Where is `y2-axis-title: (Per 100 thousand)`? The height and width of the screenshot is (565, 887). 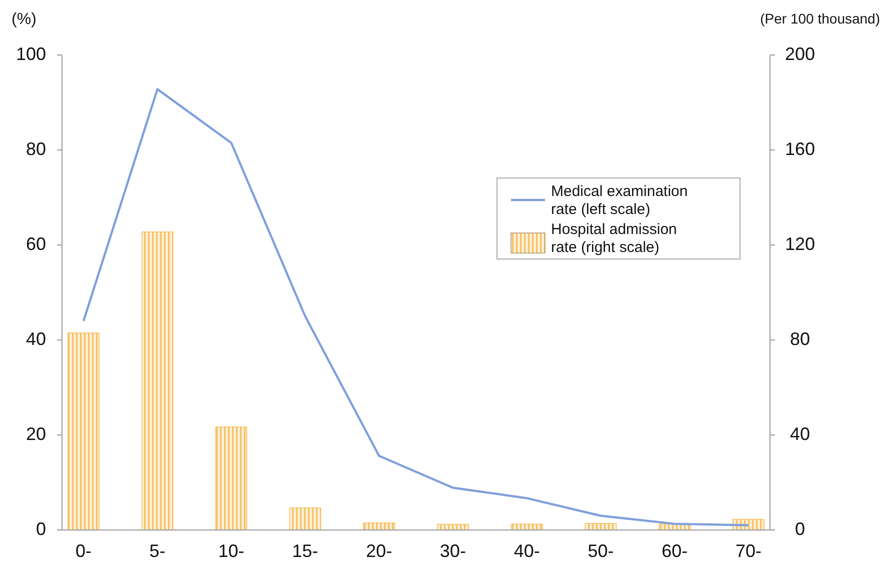 y2-axis-title: (Per 100 thousand) is located at coordinates (820, 18).